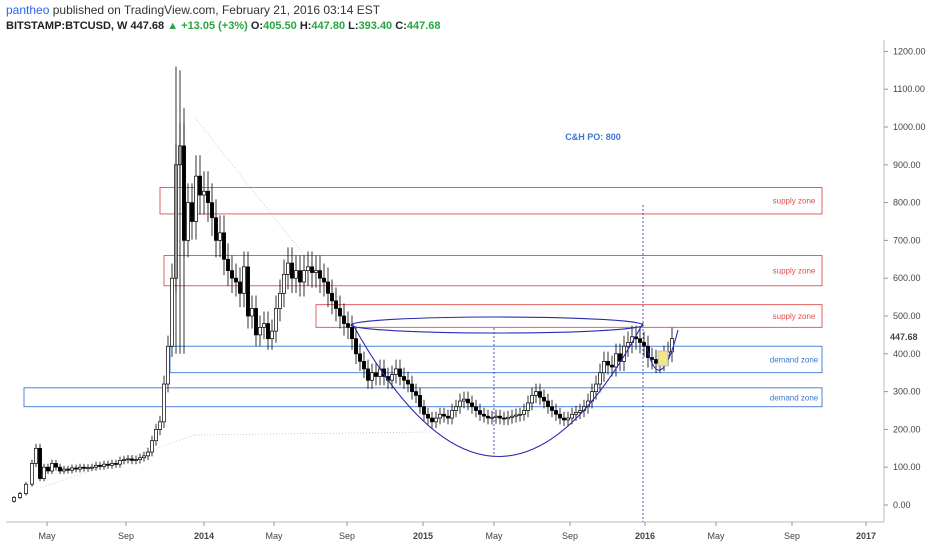 The image size is (932, 550). What do you see at coordinates (28, 10) in the screenshot?
I see `author-link: pantheo` at bounding box center [28, 10].